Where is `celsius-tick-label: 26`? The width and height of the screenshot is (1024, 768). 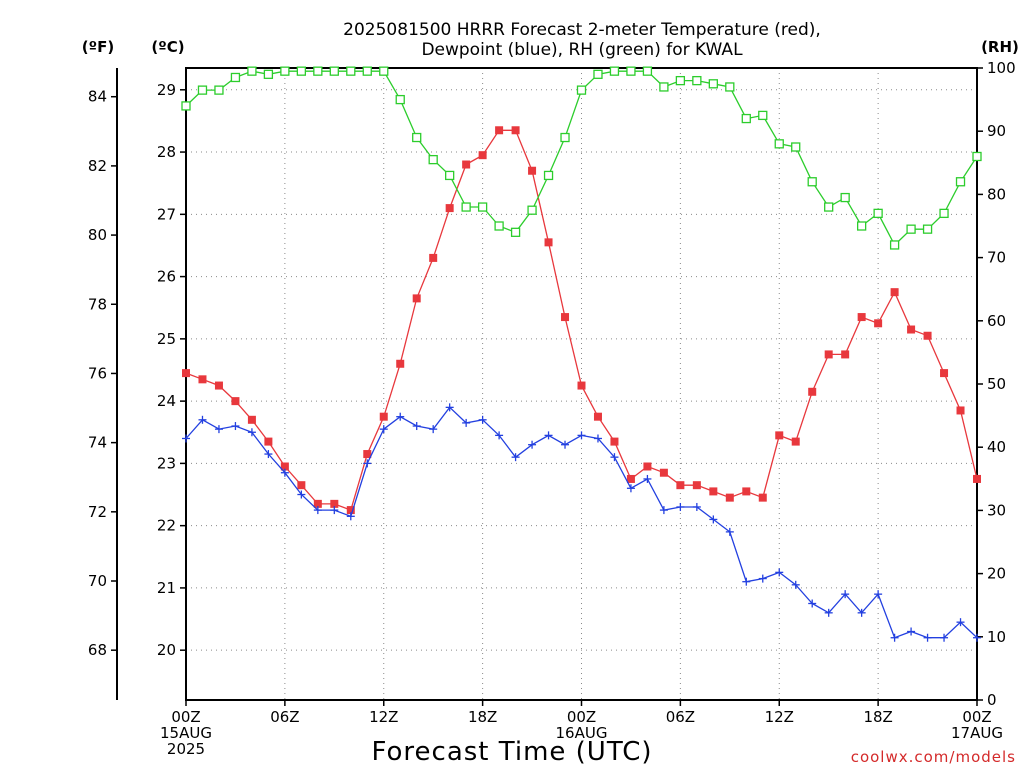
celsius-tick-label: 26 is located at coordinates (166, 277).